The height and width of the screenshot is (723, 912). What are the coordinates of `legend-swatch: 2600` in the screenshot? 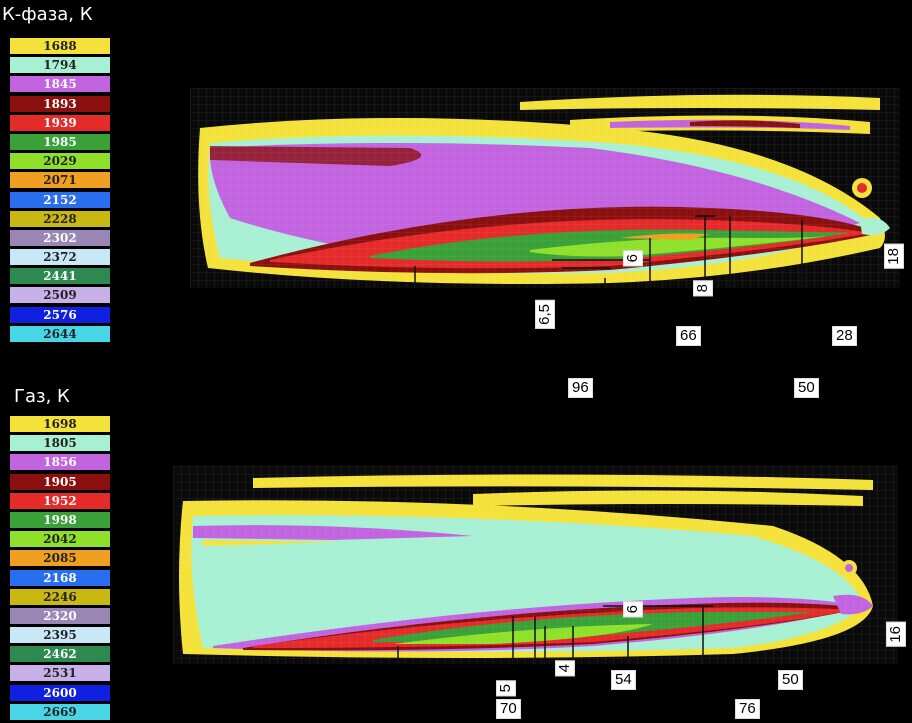 It's located at (60, 692).